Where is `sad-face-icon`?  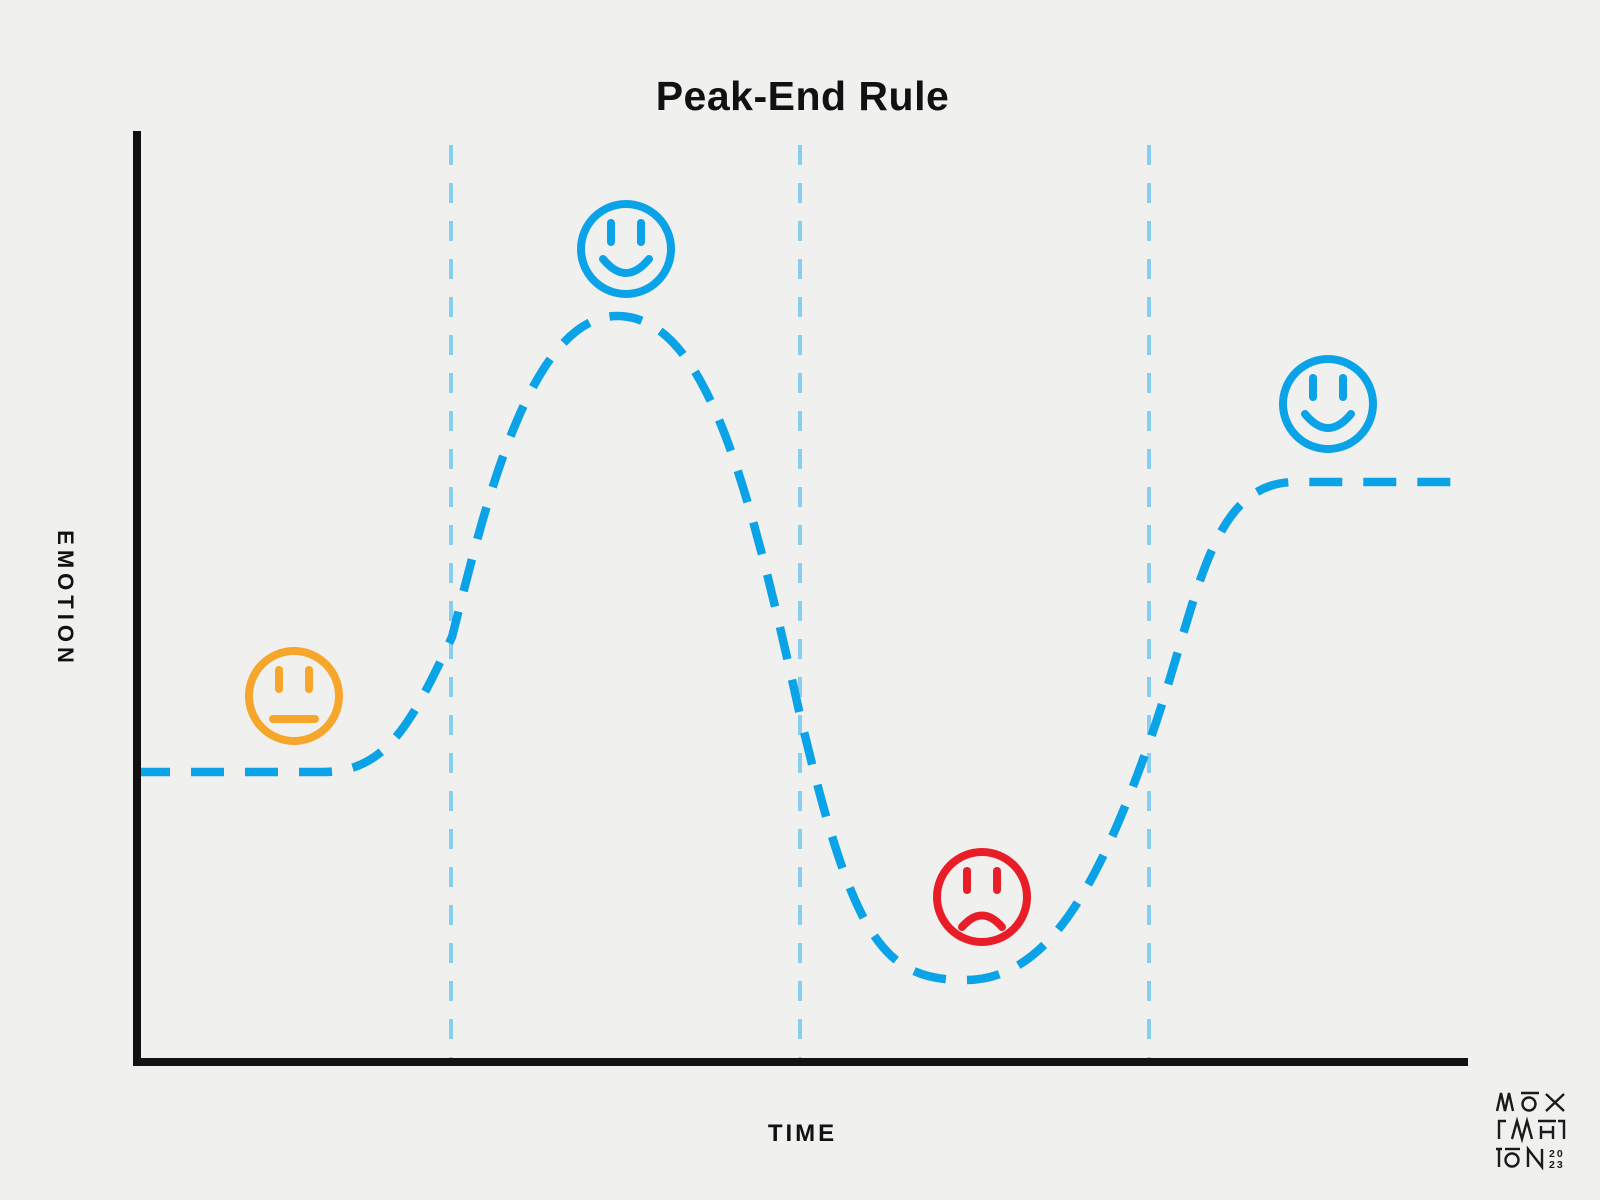 sad-face-icon is located at coordinates (982, 897).